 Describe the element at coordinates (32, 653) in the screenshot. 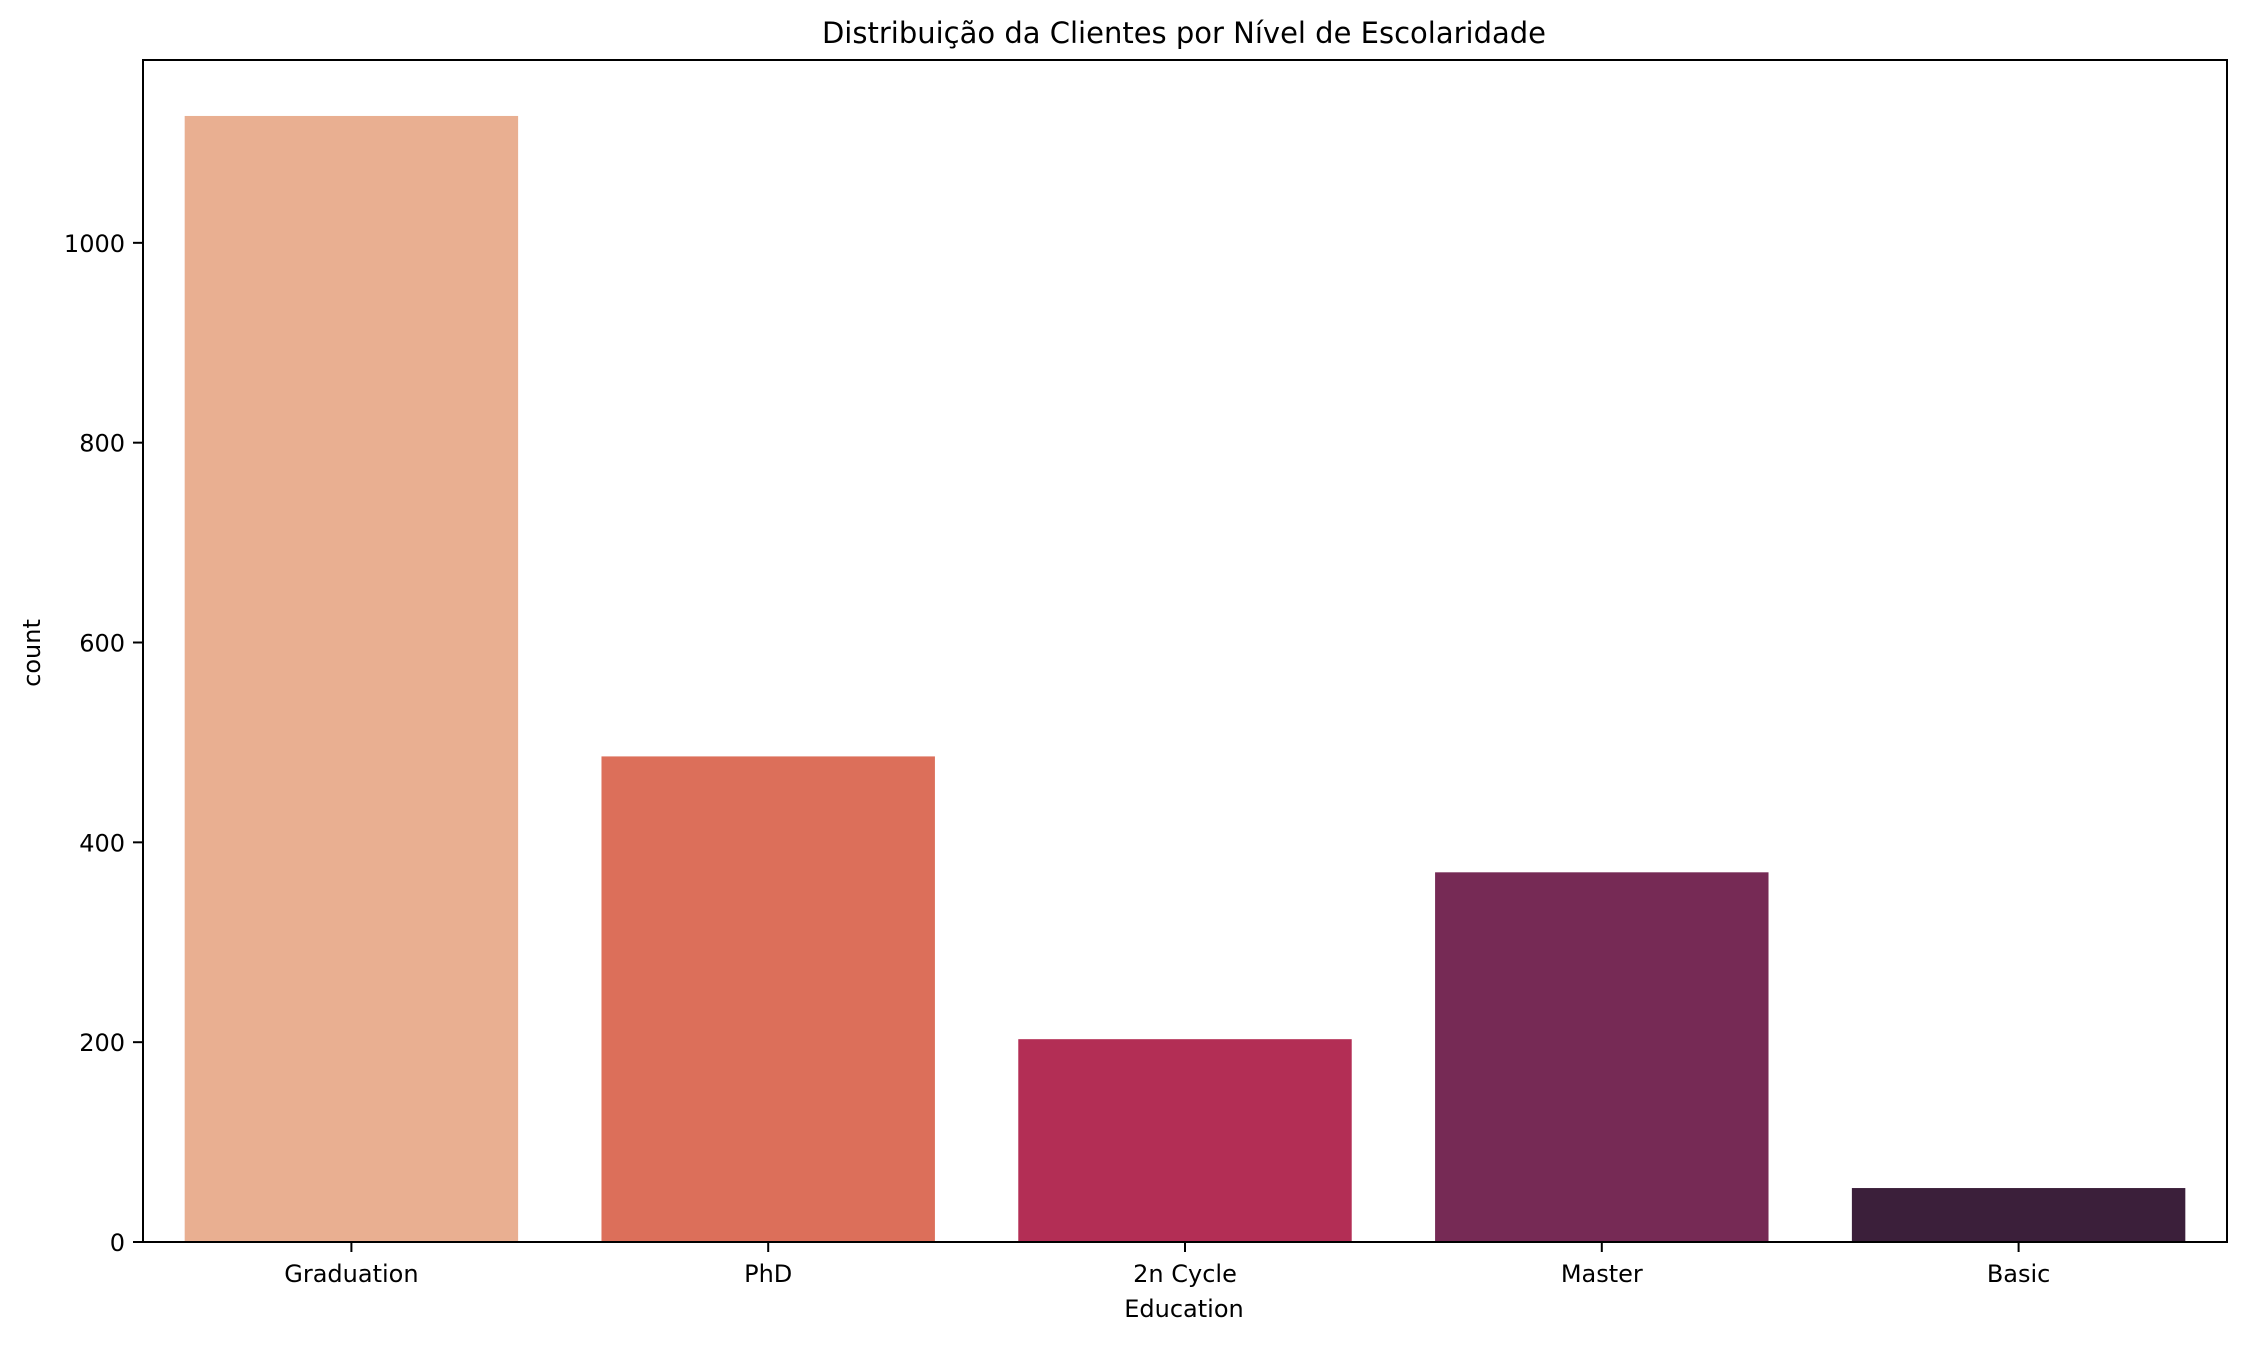

I see `y-axis-label: count` at that location.